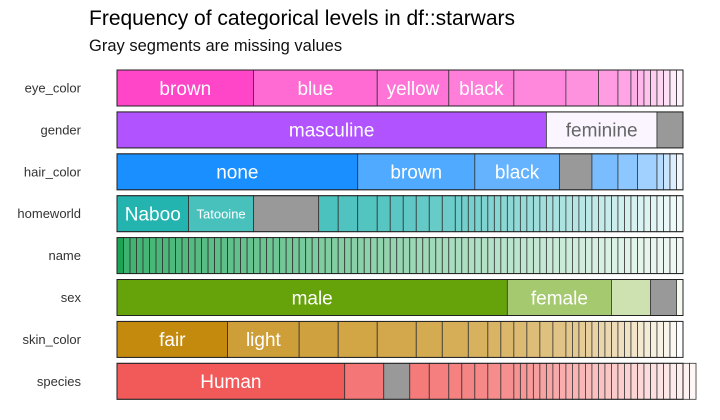  Describe the element at coordinates (332, 131) in the screenshot. I see `segment-label: masculine` at that location.